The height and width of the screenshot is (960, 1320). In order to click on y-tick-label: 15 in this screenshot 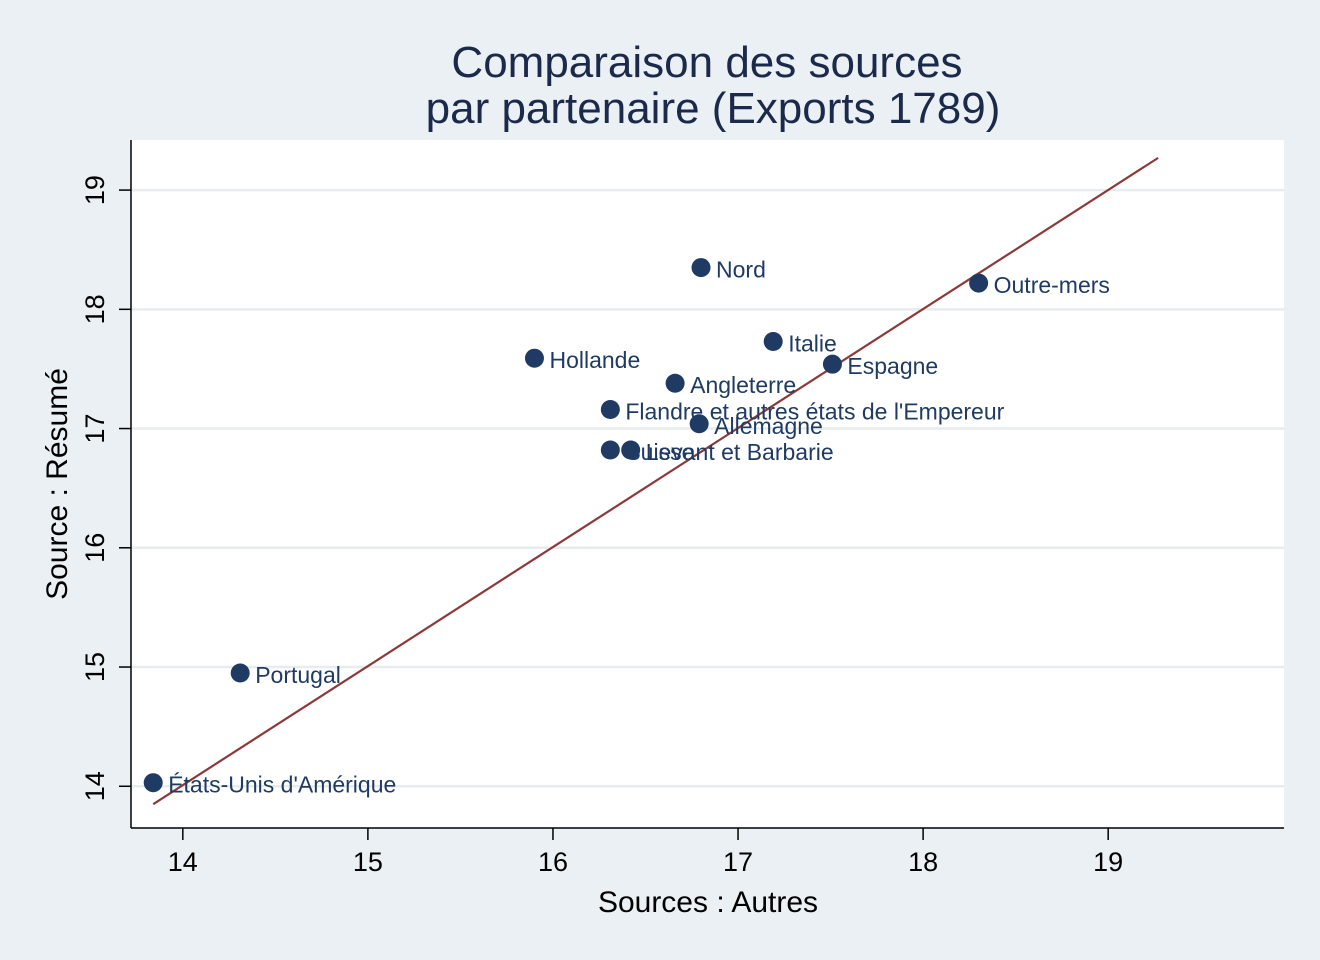, I will do `click(95, 667)`.